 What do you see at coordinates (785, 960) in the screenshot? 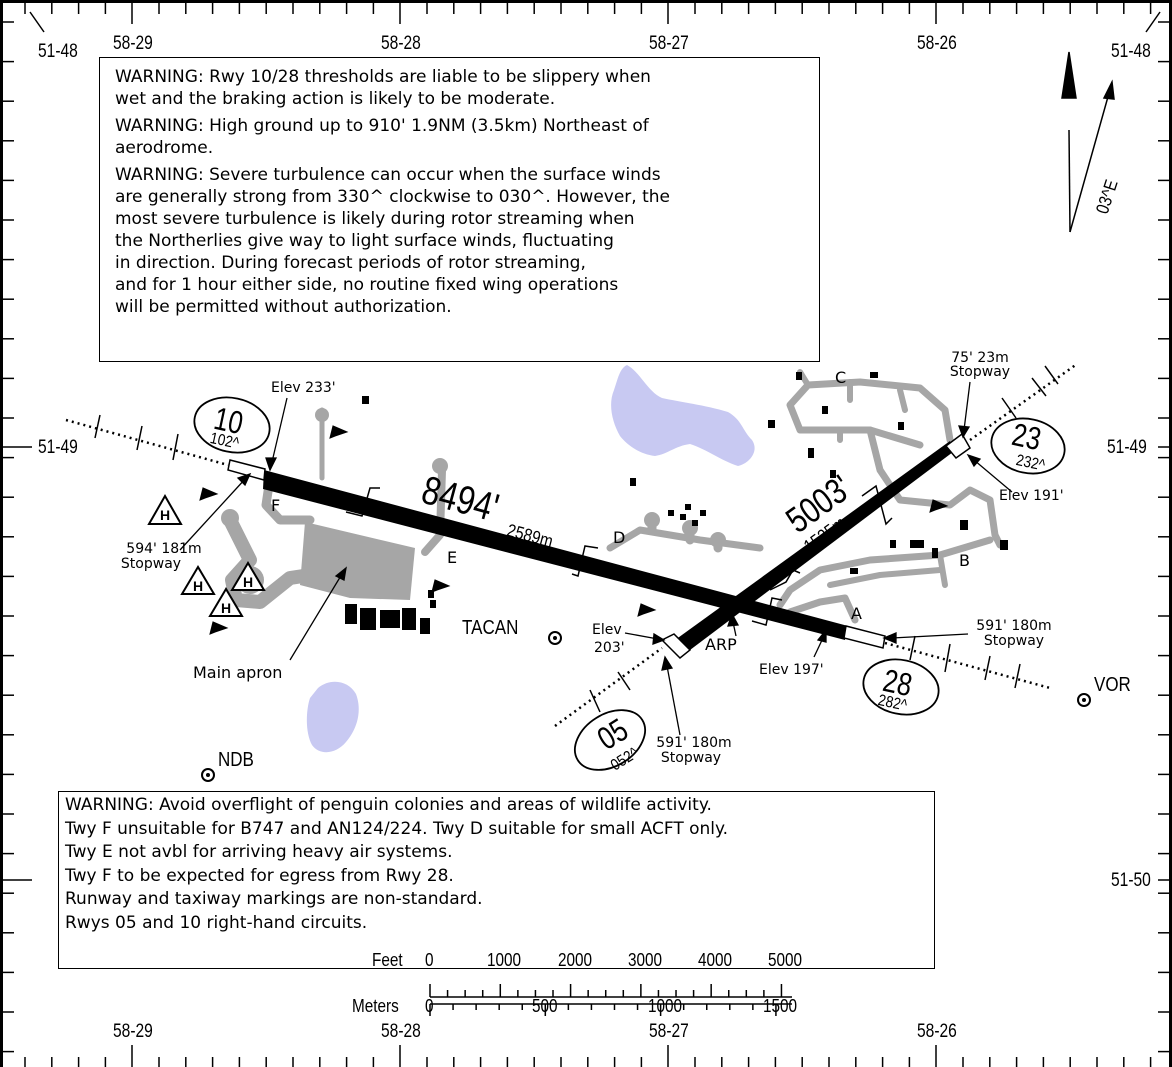
I see `scale-feet-tick-label: 5000` at bounding box center [785, 960].